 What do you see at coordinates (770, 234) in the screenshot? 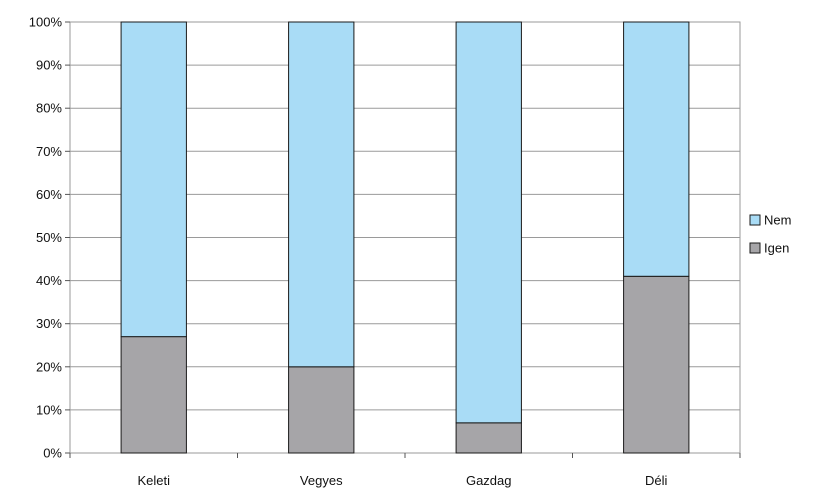
I see `legend: Nem Igen` at bounding box center [770, 234].